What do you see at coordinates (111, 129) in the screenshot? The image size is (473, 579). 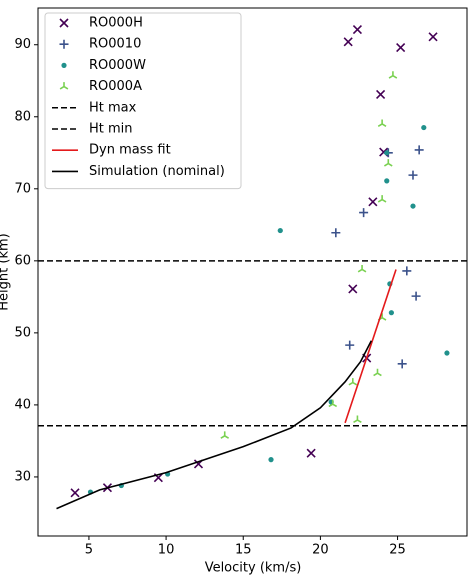 I see `legend-label: Ht min` at bounding box center [111, 129].